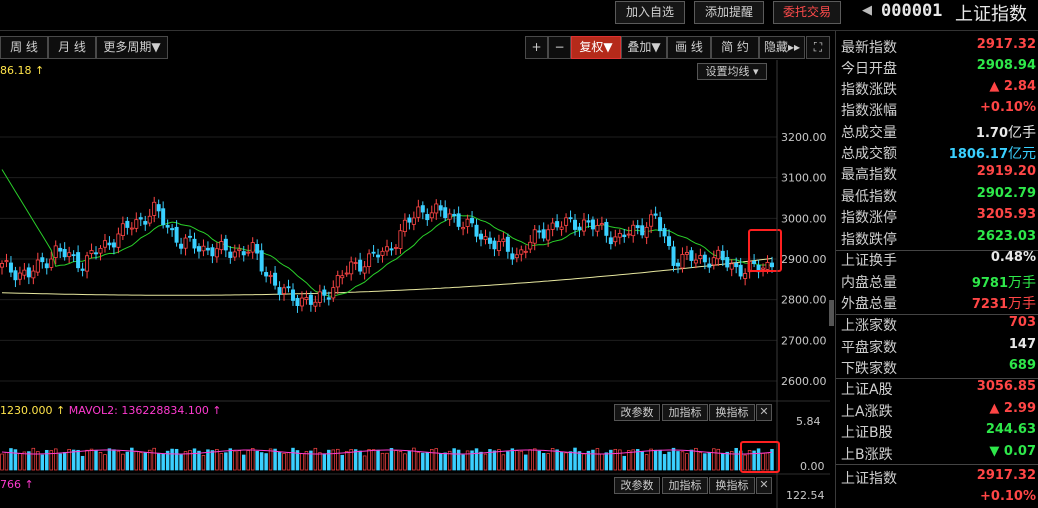  Describe the element at coordinates (818, 47) in the screenshot. I see `fullscreen-icon: ⛶` at that location.